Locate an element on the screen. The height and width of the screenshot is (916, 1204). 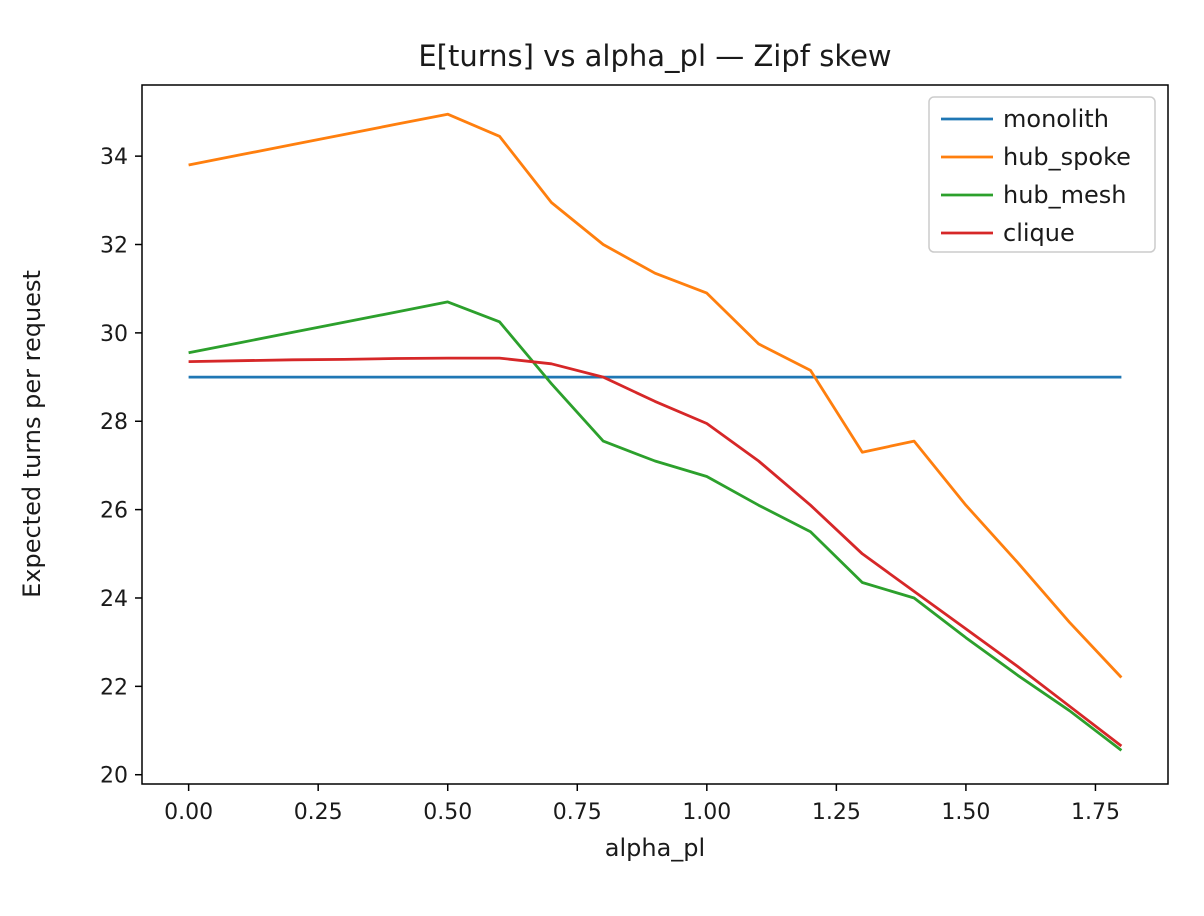
legend-item: hub_spoke is located at coordinates (1036, 157).